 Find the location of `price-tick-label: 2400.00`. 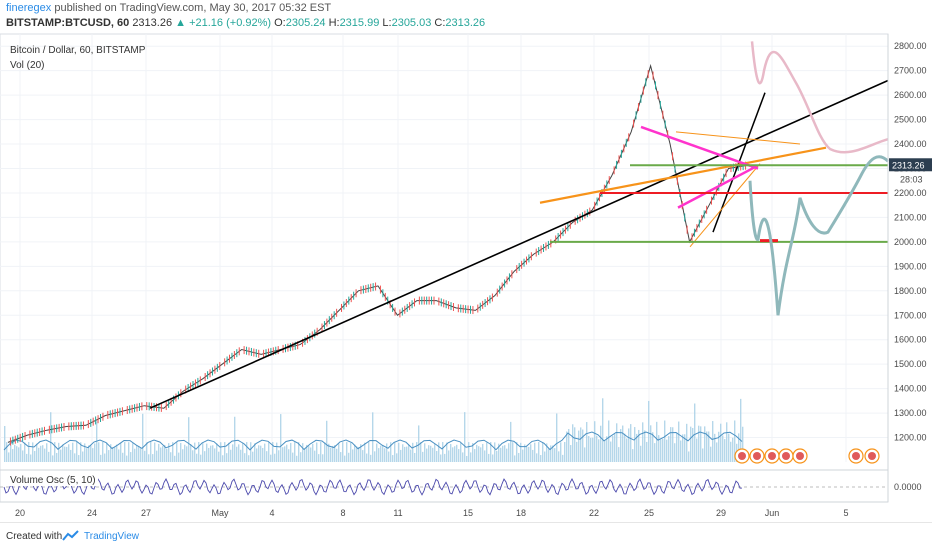

price-tick-label: 2400.00 is located at coordinates (910, 144).